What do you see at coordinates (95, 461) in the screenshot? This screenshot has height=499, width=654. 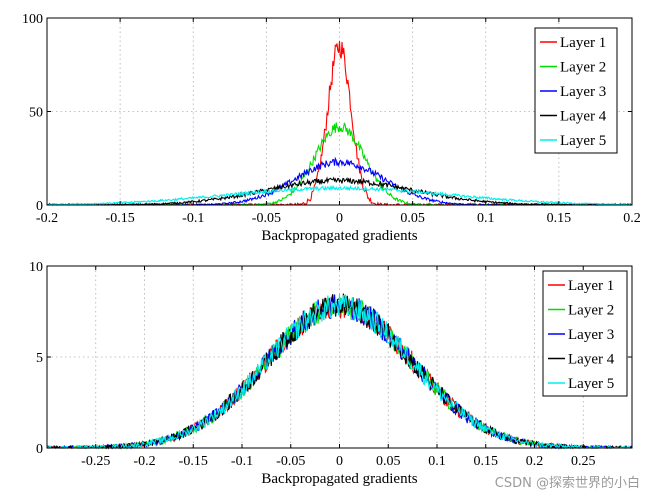 I see `x-tick-label: -0.25` at bounding box center [95, 461].